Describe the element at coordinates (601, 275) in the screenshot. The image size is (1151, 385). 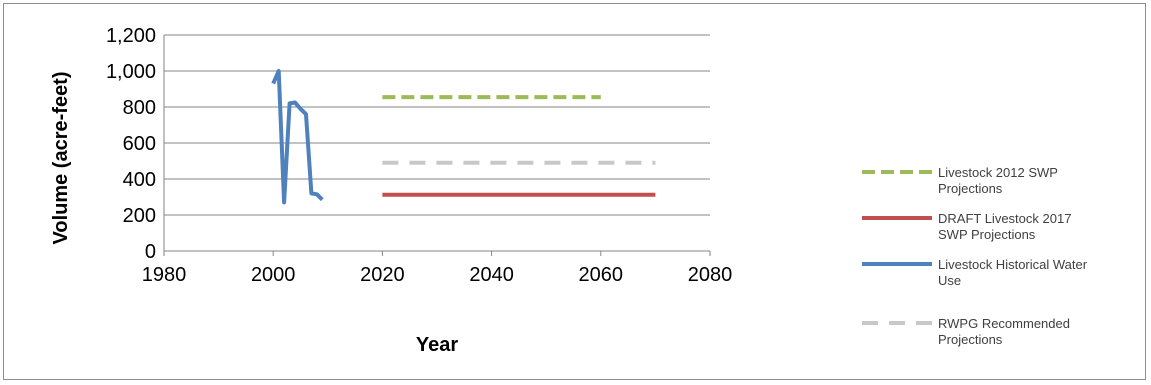
I see `x-tick-label: 2060` at that location.